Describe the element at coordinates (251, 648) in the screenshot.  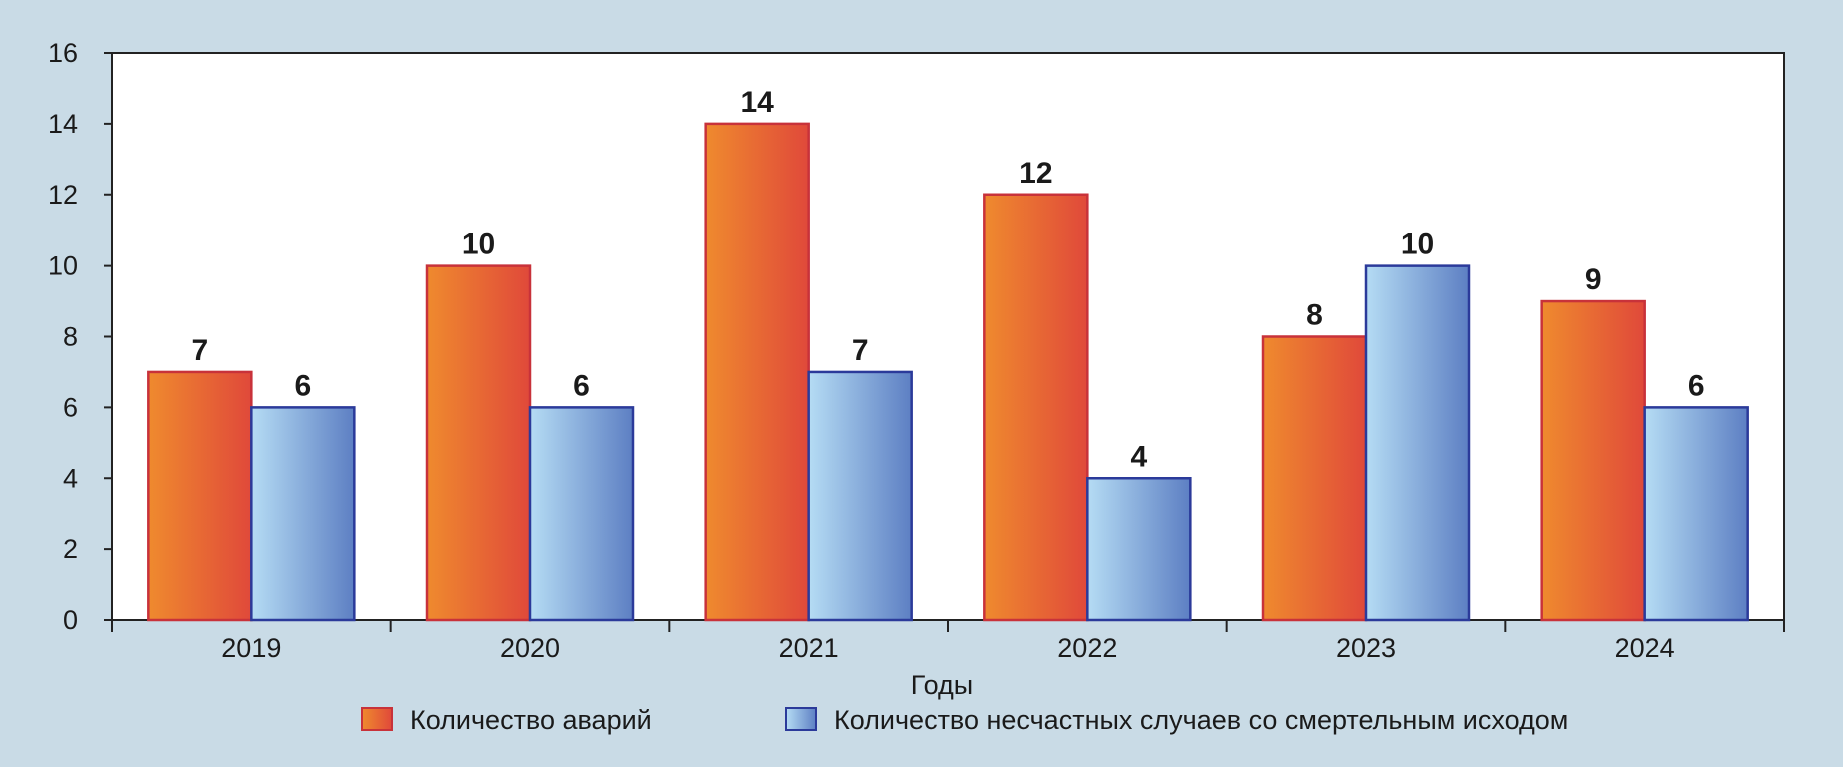
I see `x-tick-label: 2019` at that location.